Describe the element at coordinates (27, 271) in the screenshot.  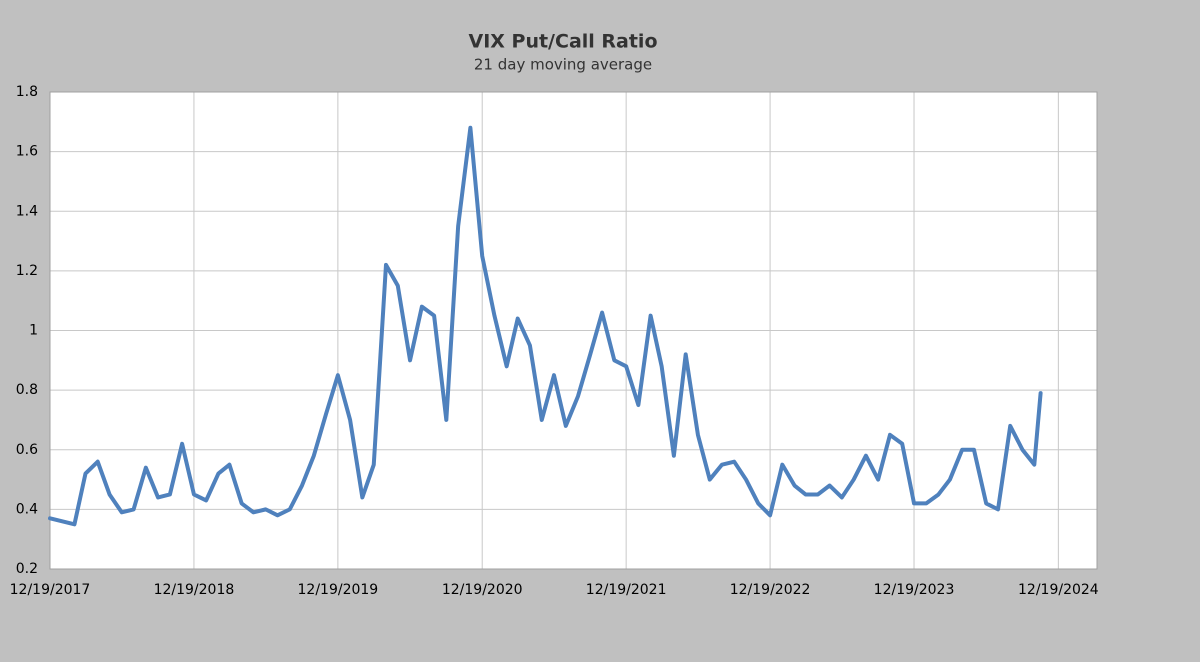
I see `y-tick-label: 1.2` at that location.